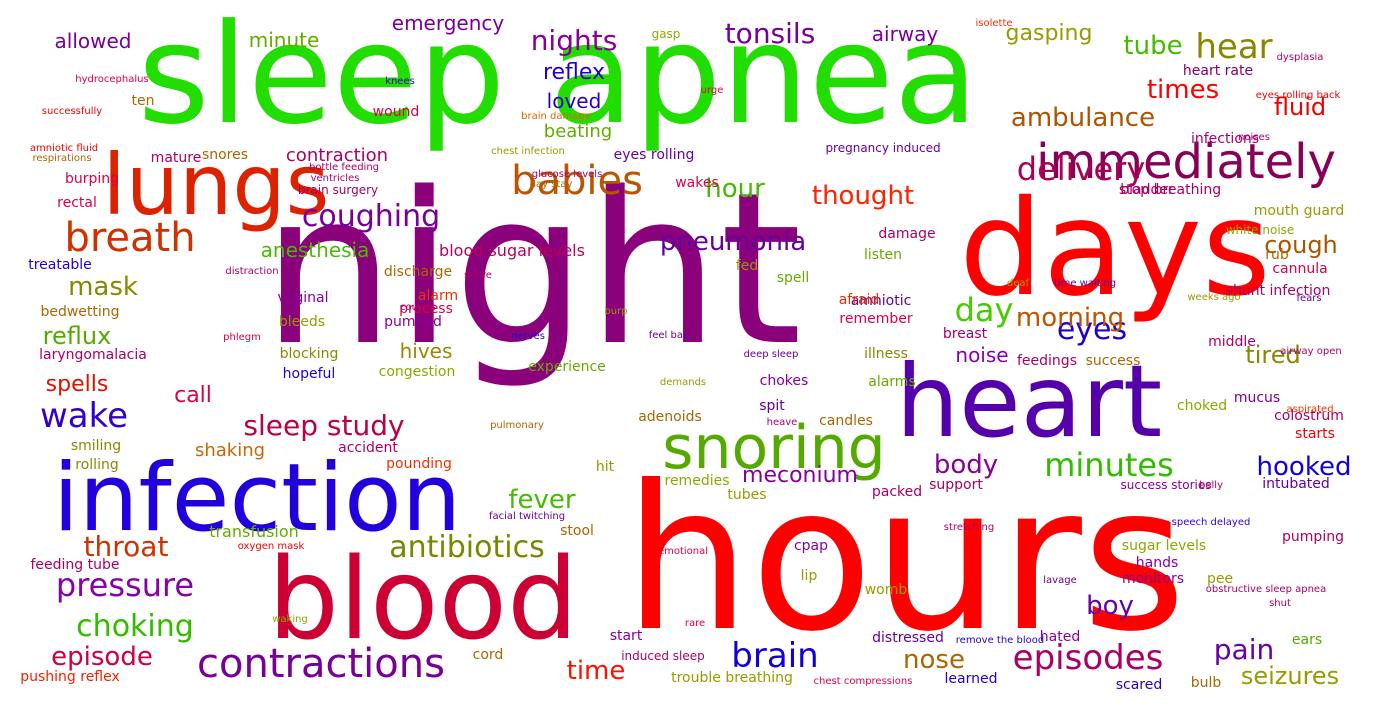  What do you see at coordinates (1081, 169) in the screenshot?
I see `word-delivery: delivery` at bounding box center [1081, 169].